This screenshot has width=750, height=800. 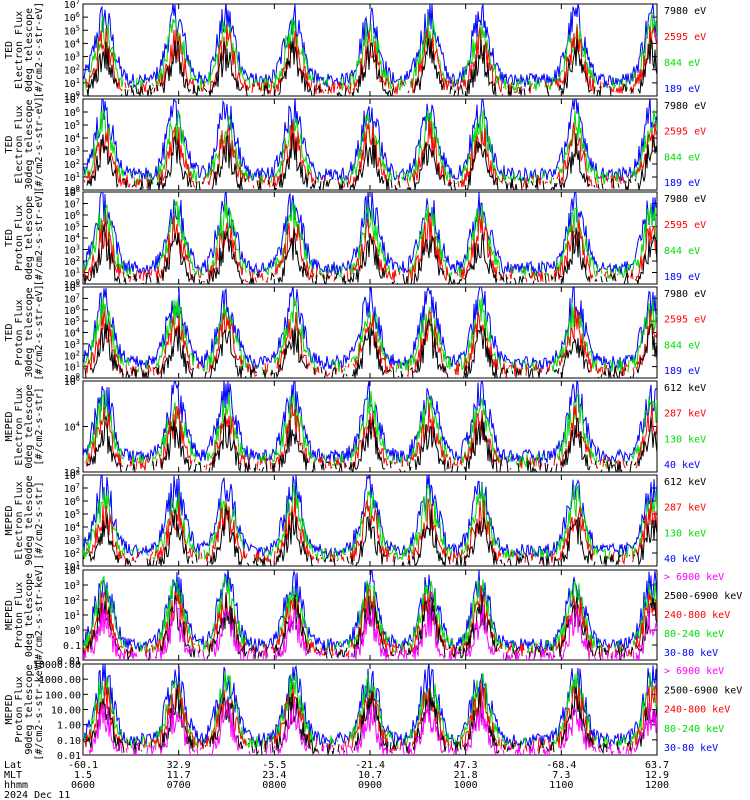 I want to click on x-tick-mlt: 11.7, so click(x=179, y=775).